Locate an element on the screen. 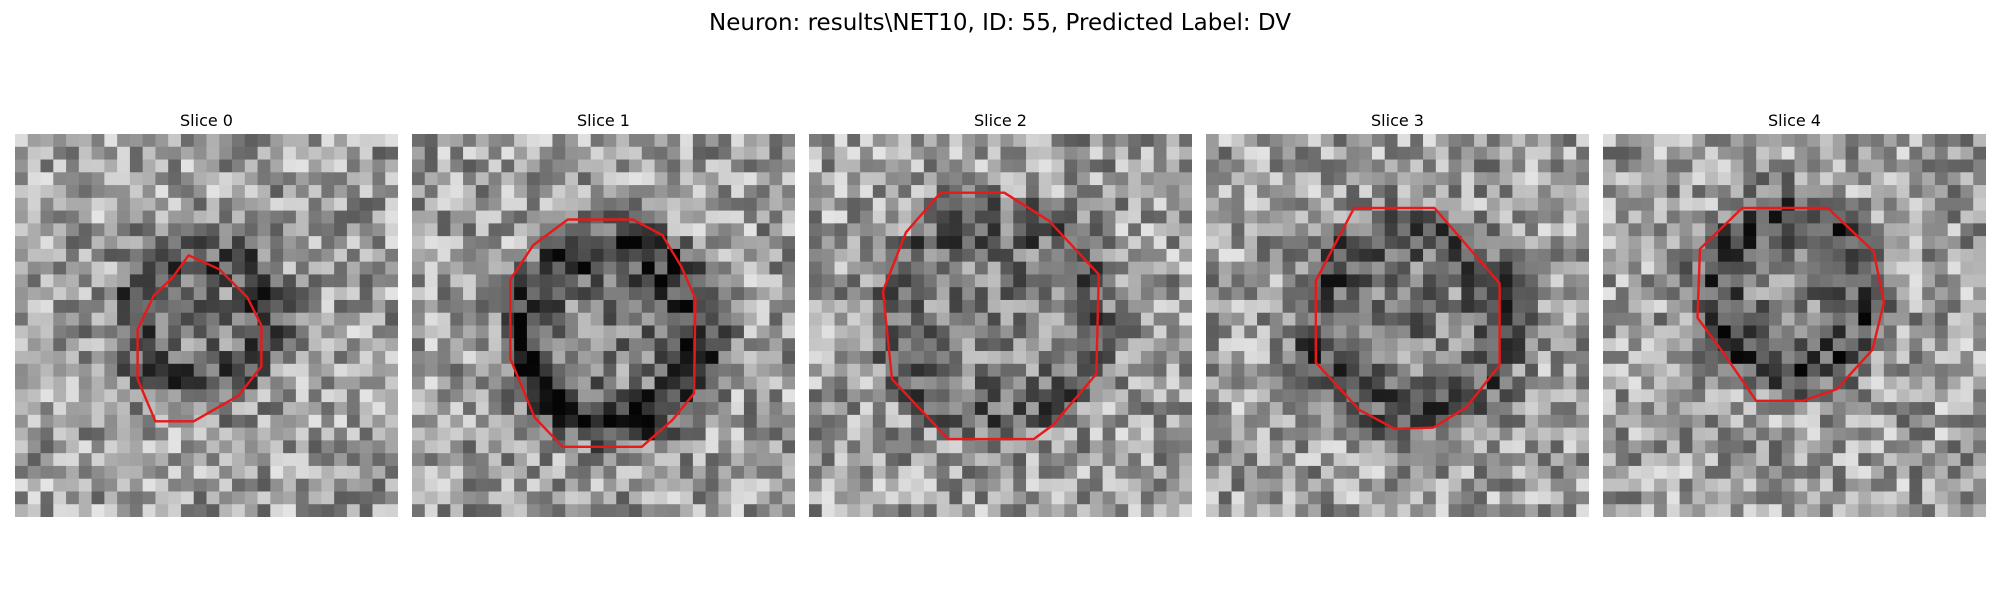 The height and width of the screenshot is (600, 2000). slice-panel-1: Slice 1 is located at coordinates (603, 312).